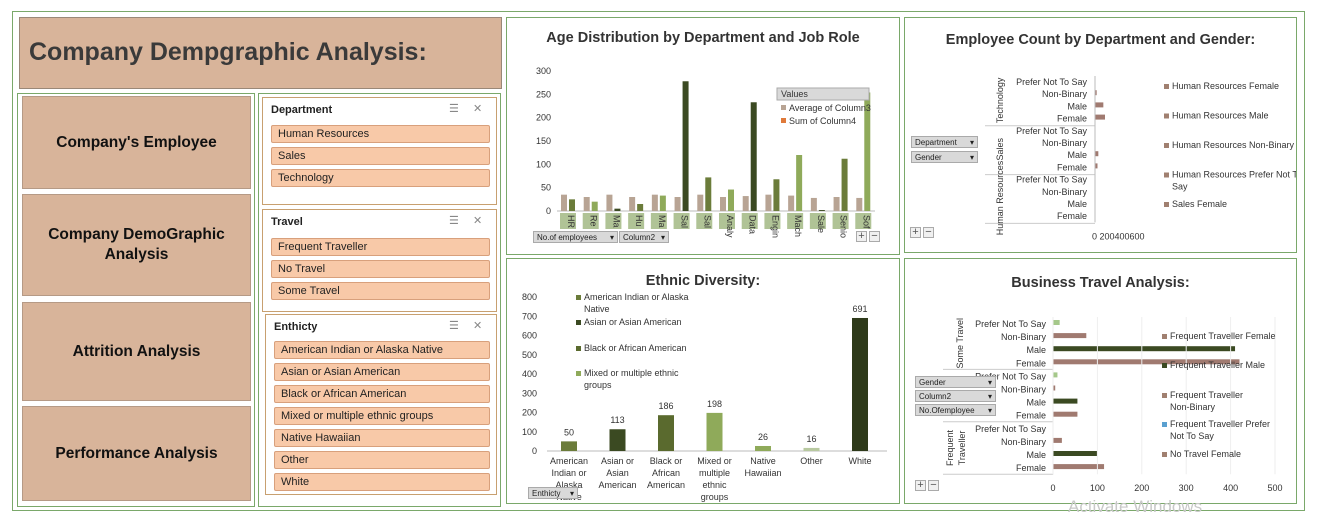  Describe the element at coordinates (296, 327) in the screenshot. I see `slicer-header: Enthicty` at that location.